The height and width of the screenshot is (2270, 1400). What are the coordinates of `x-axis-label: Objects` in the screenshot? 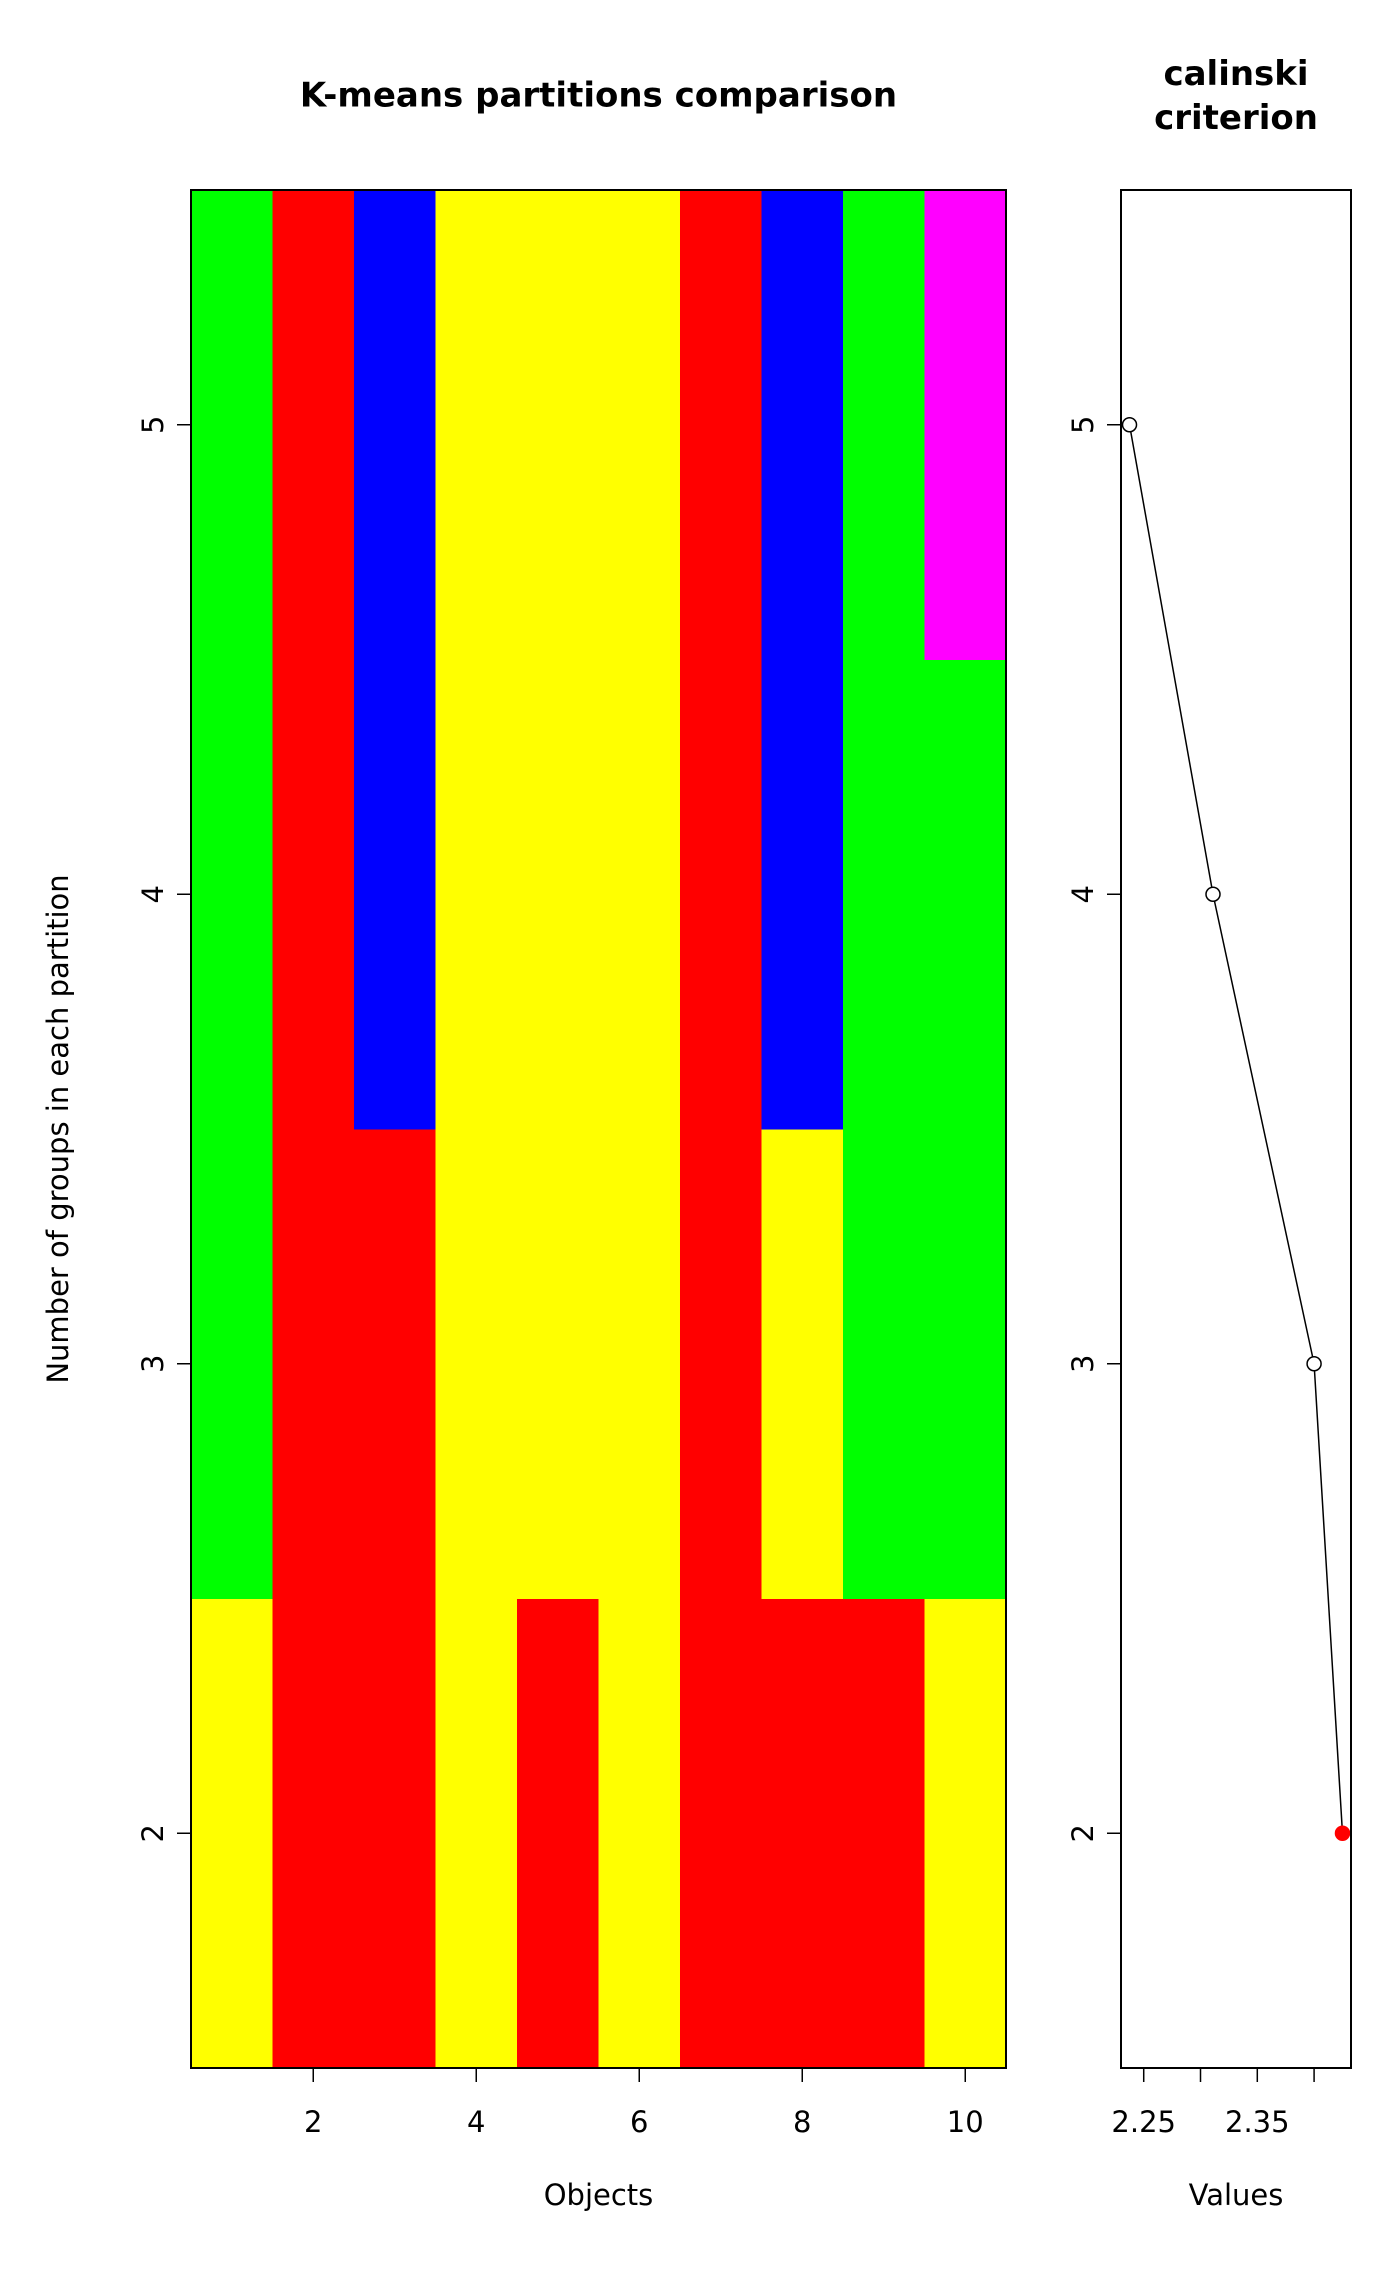 It's located at (599, 2195).